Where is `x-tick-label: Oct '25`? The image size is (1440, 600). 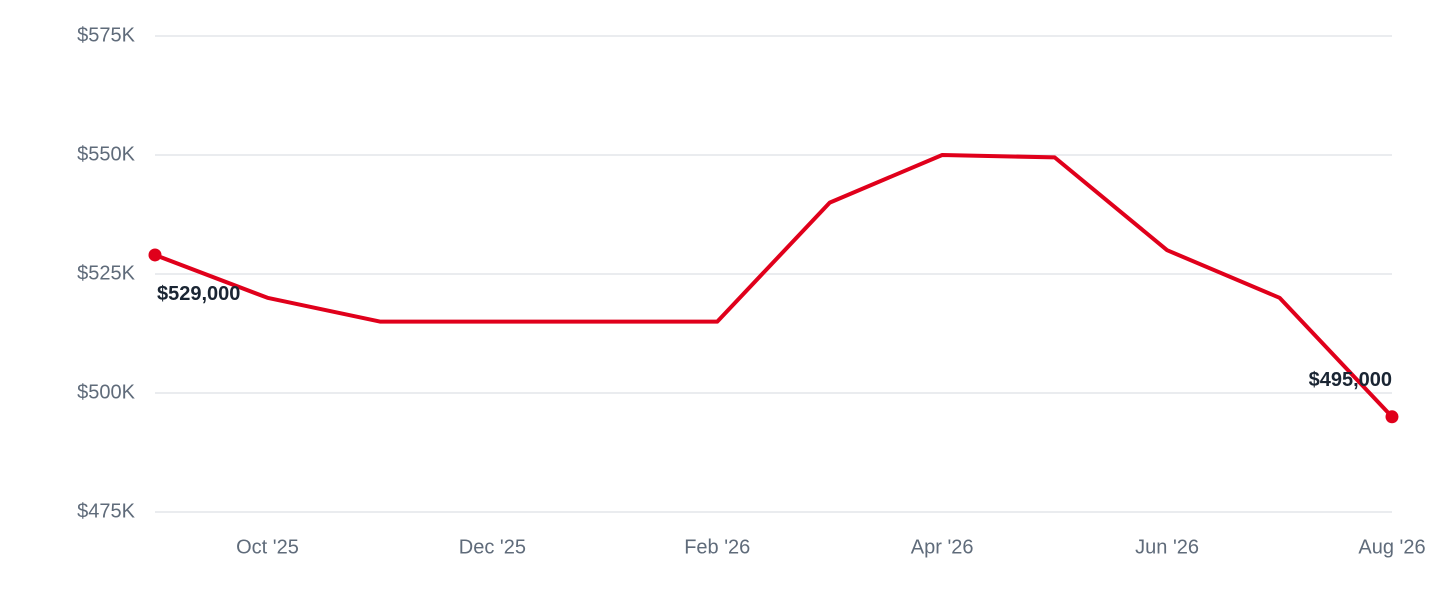
x-tick-label: Oct '25 is located at coordinates (267, 547).